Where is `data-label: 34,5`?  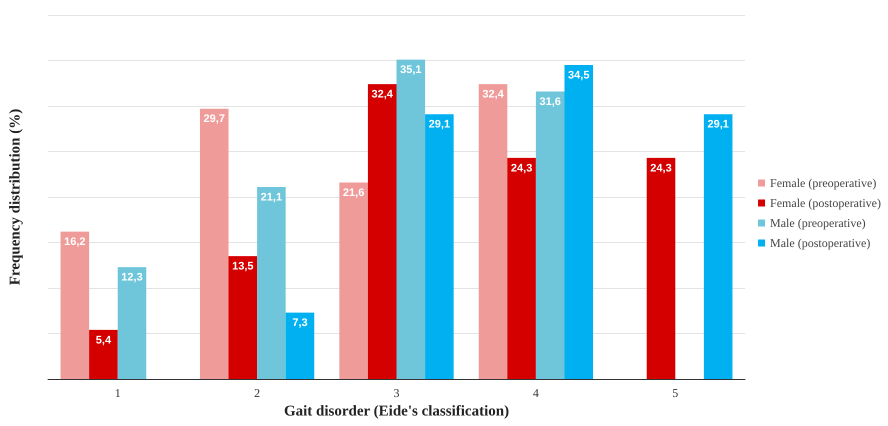
data-label: 34,5 is located at coordinates (579, 76).